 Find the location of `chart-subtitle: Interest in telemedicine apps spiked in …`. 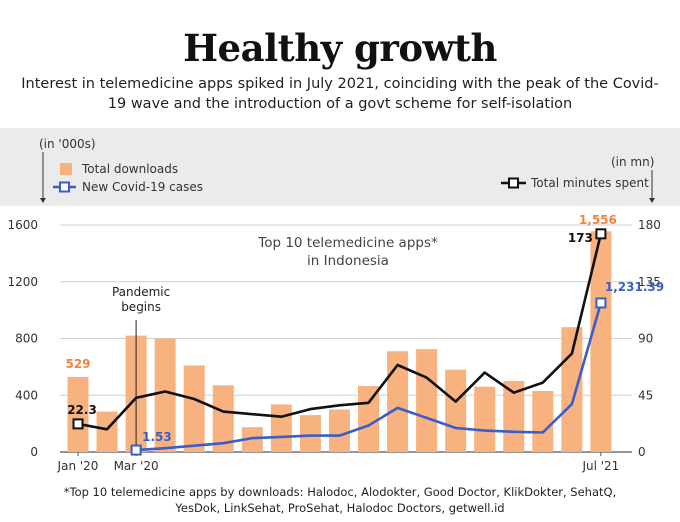

chart-subtitle: Interest in telemedicine apps spiked in … is located at coordinates (340, 94).